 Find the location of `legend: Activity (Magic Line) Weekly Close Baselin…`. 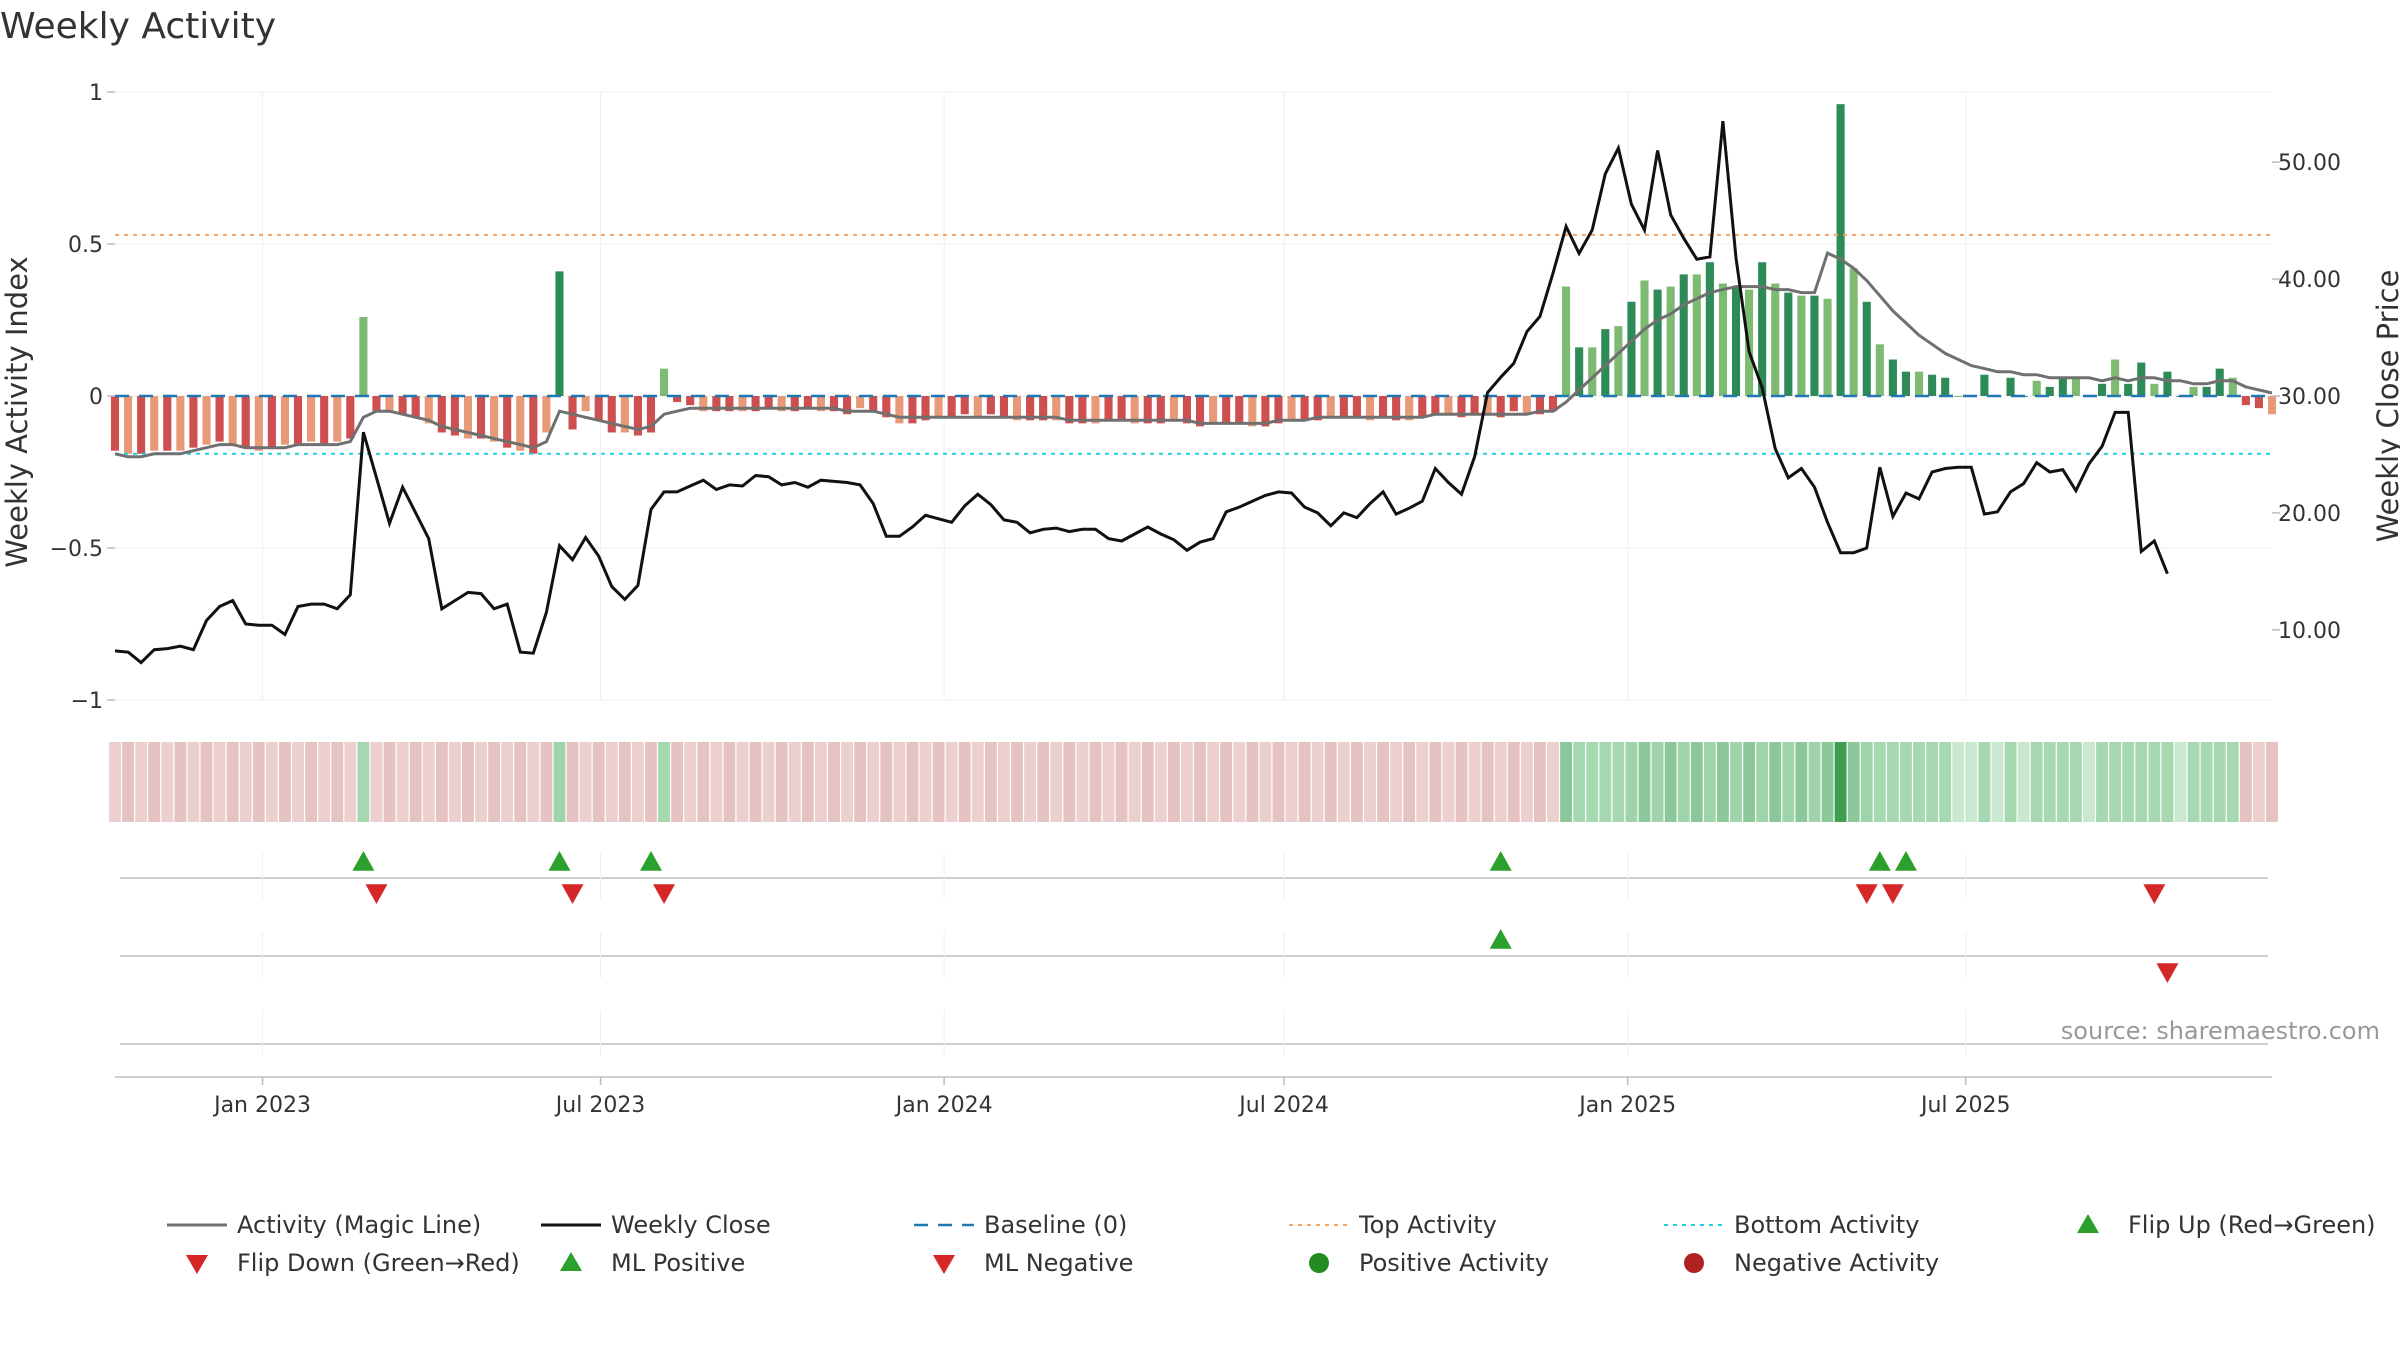

legend: Activity (Magic Line) Weekly Close Baselin… is located at coordinates (1271, 1244).